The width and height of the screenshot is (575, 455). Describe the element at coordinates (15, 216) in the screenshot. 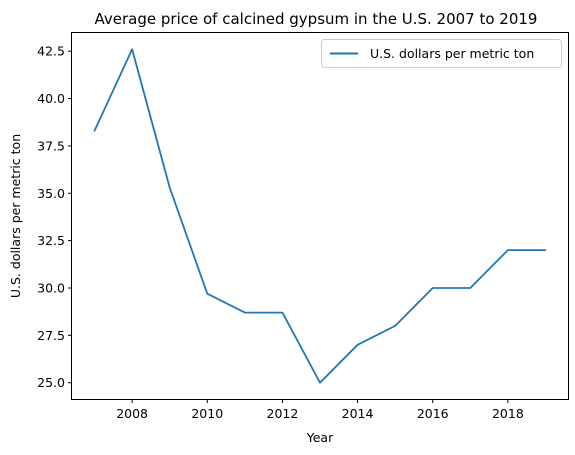

I see `y-axis-title: U.S. dollars per metric ton` at that location.